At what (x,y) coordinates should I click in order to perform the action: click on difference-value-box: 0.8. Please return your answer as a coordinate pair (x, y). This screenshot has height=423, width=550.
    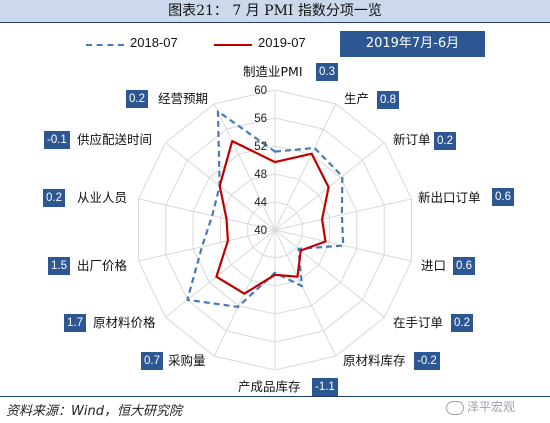
    Looking at the image, I should click on (388, 100).